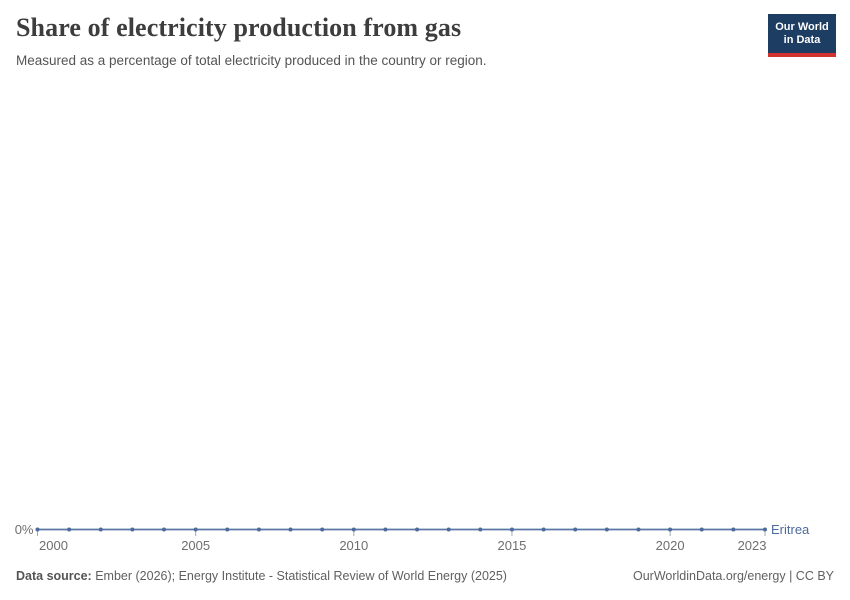 The width and height of the screenshot is (850, 600). What do you see at coordinates (802, 26) in the screenshot?
I see `owid-logo-line1: Our World` at bounding box center [802, 26].